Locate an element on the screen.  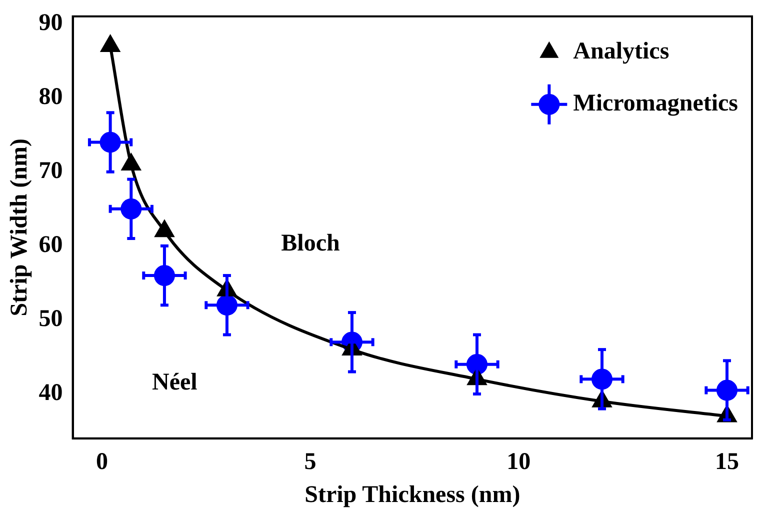
y-tick-label: 80 is located at coordinates (50, 97).